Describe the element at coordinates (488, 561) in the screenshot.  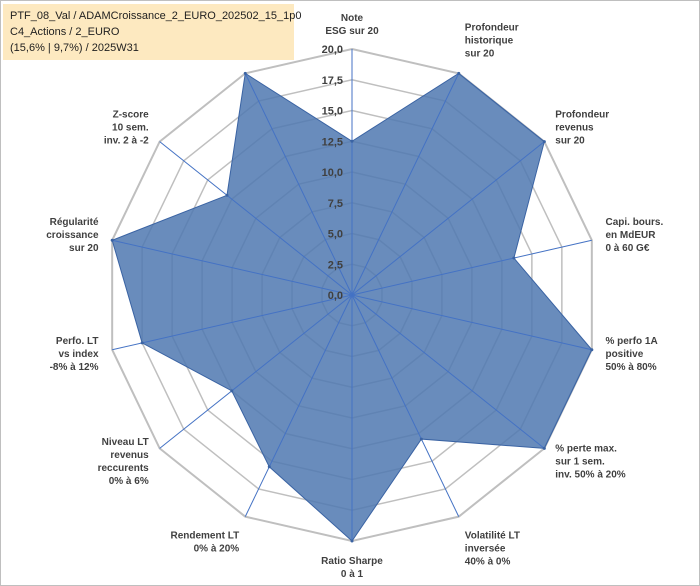
I see `axis-label-line: 40% à 0%` at that location.